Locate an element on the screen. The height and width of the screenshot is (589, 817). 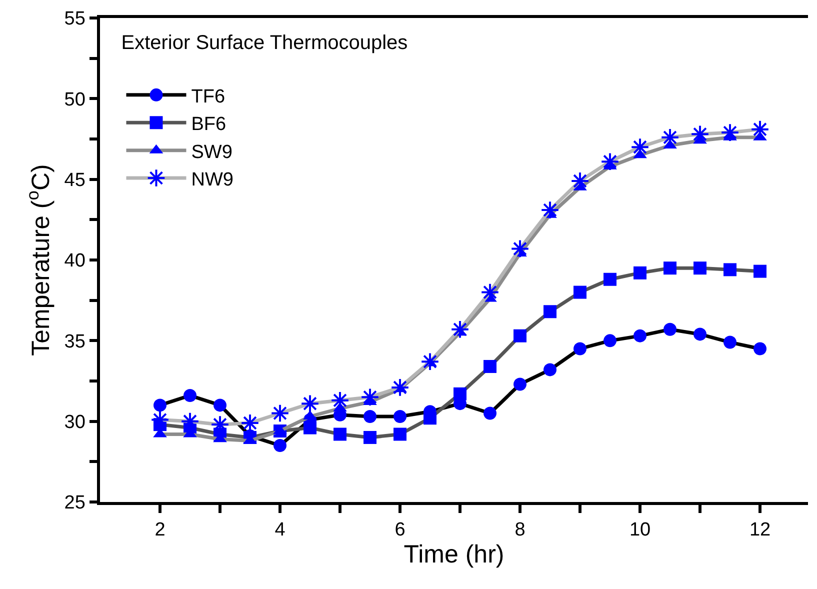
x-tick-label: 10 is located at coordinates (640, 530).